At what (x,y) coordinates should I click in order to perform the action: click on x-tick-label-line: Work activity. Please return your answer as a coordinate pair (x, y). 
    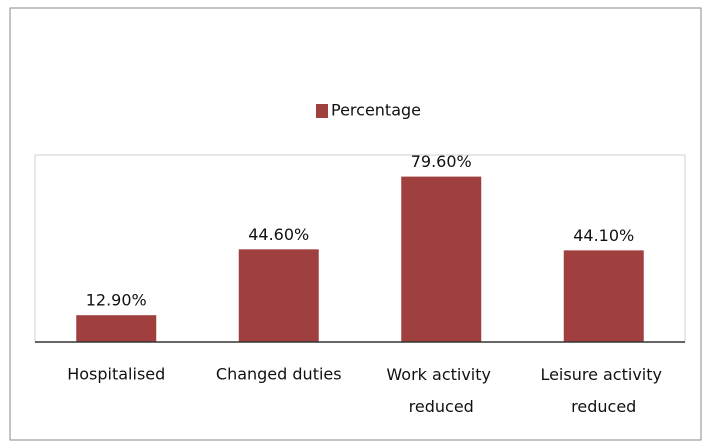
    Looking at the image, I should click on (441, 374).